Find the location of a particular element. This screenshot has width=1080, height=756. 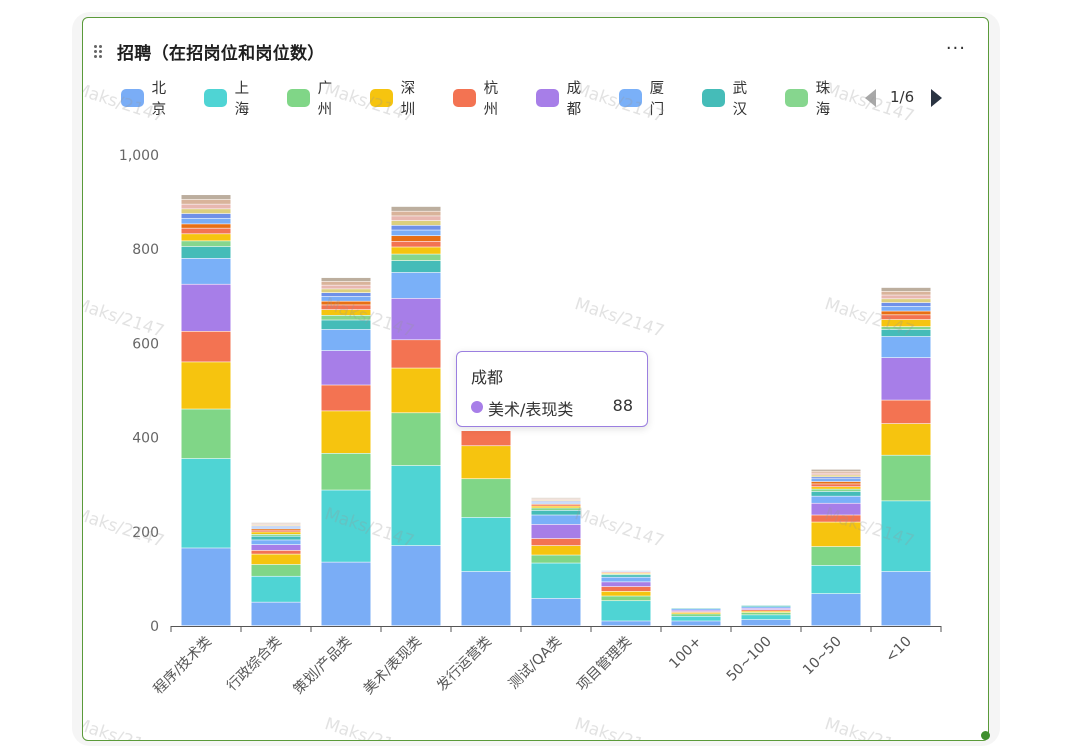

legend-item-2: 广州 is located at coordinates (313, 99).